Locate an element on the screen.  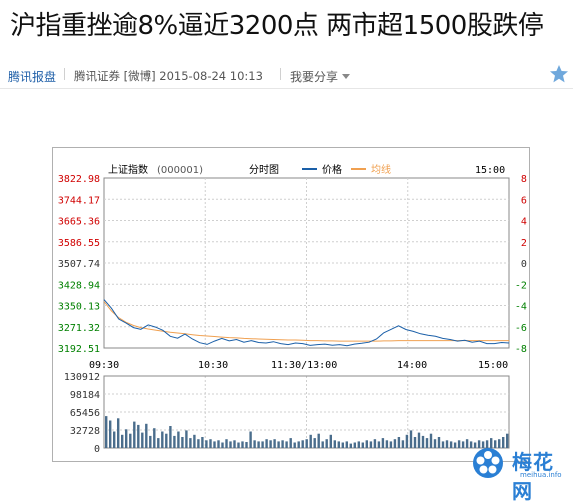
price-line is located at coordinates (306, 323).